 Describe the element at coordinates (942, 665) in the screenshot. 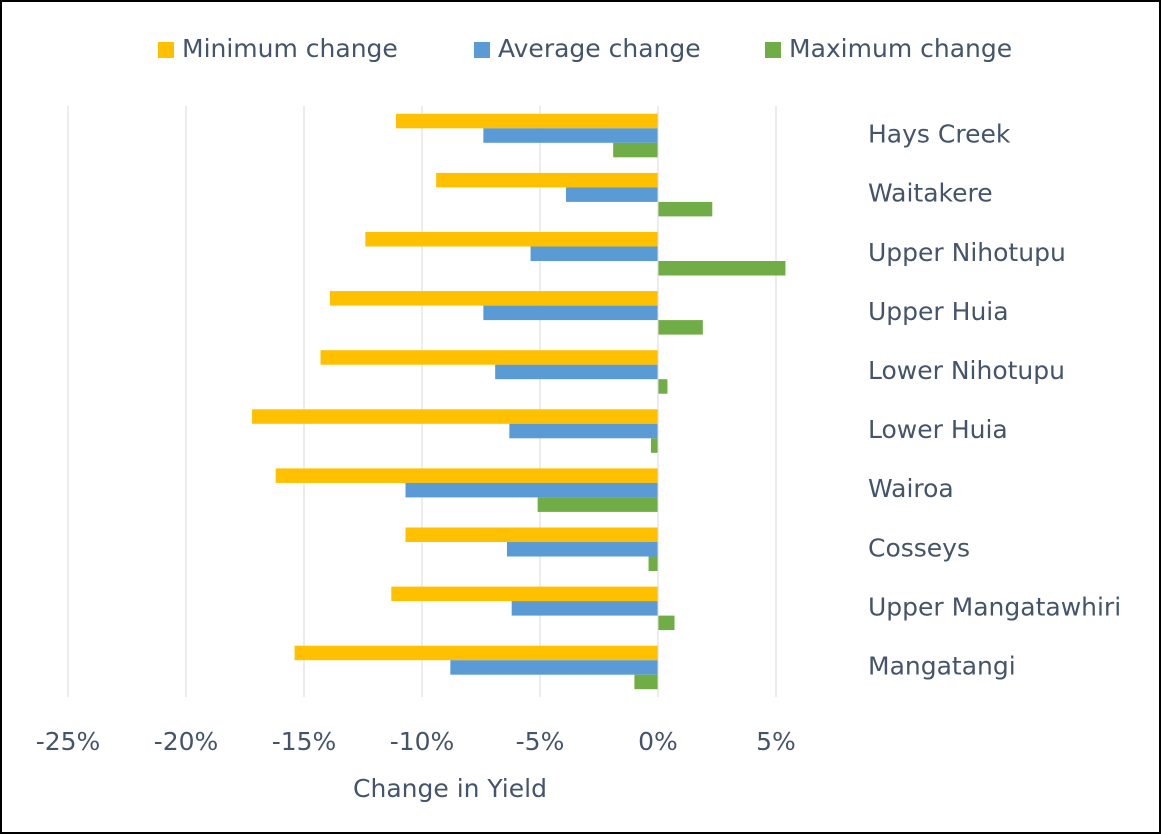

I see `category-label: Mangatangi` at that location.